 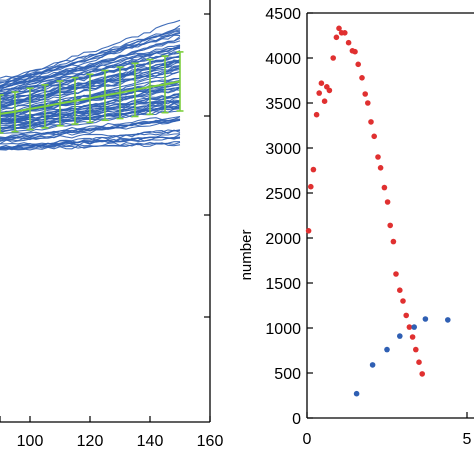 What do you see at coordinates (150, 441) in the screenshot?
I see `x-tick-label: 140` at bounding box center [150, 441].